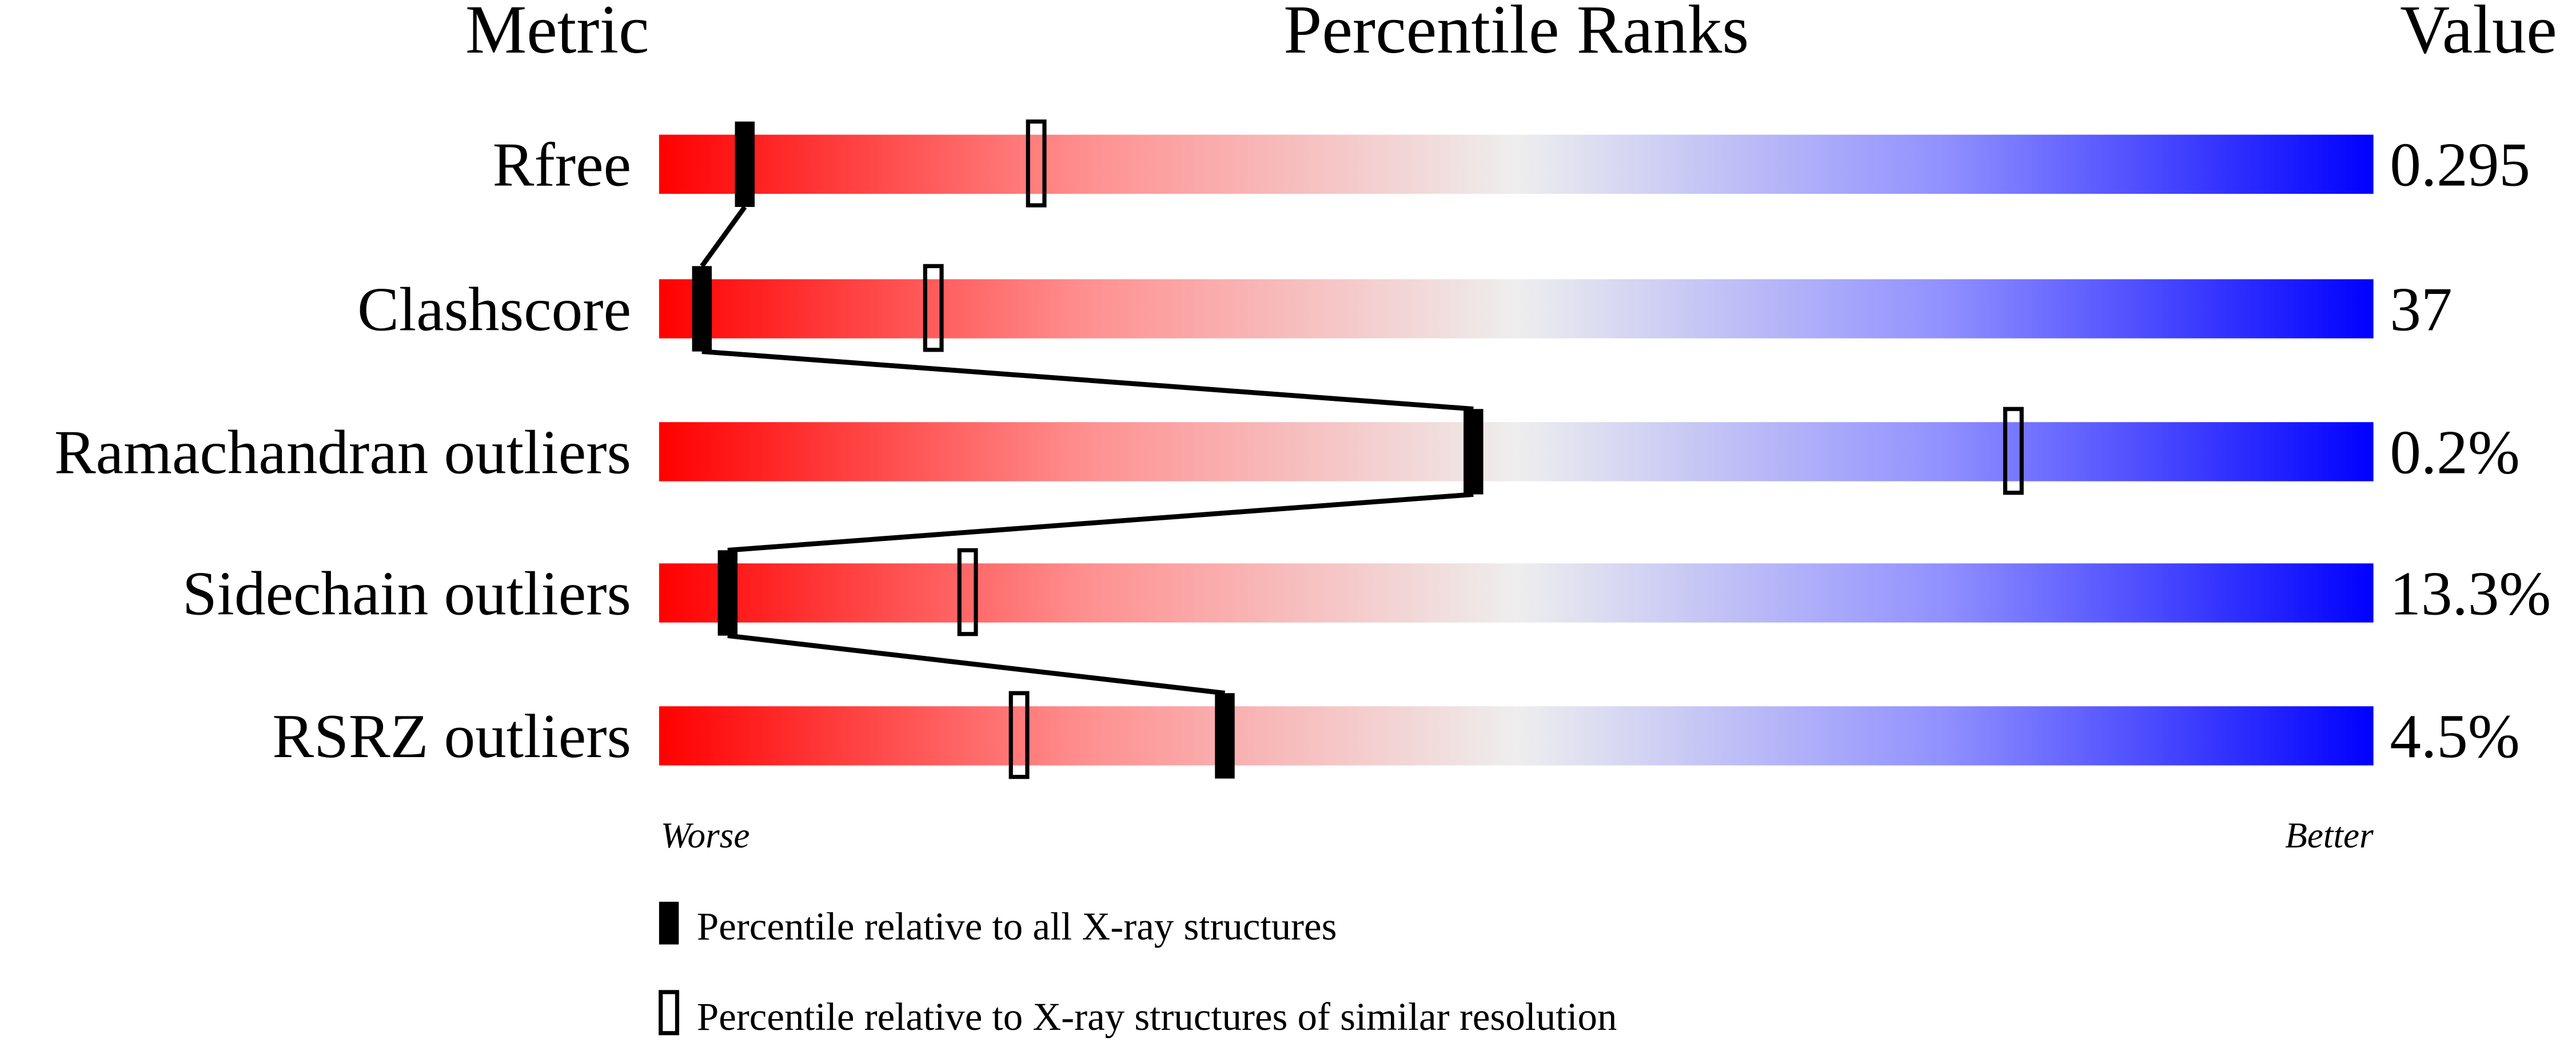  What do you see at coordinates (669, 923) in the screenshot?
I see `legend-filled-marker-icon` at bounding box center [669, 923].